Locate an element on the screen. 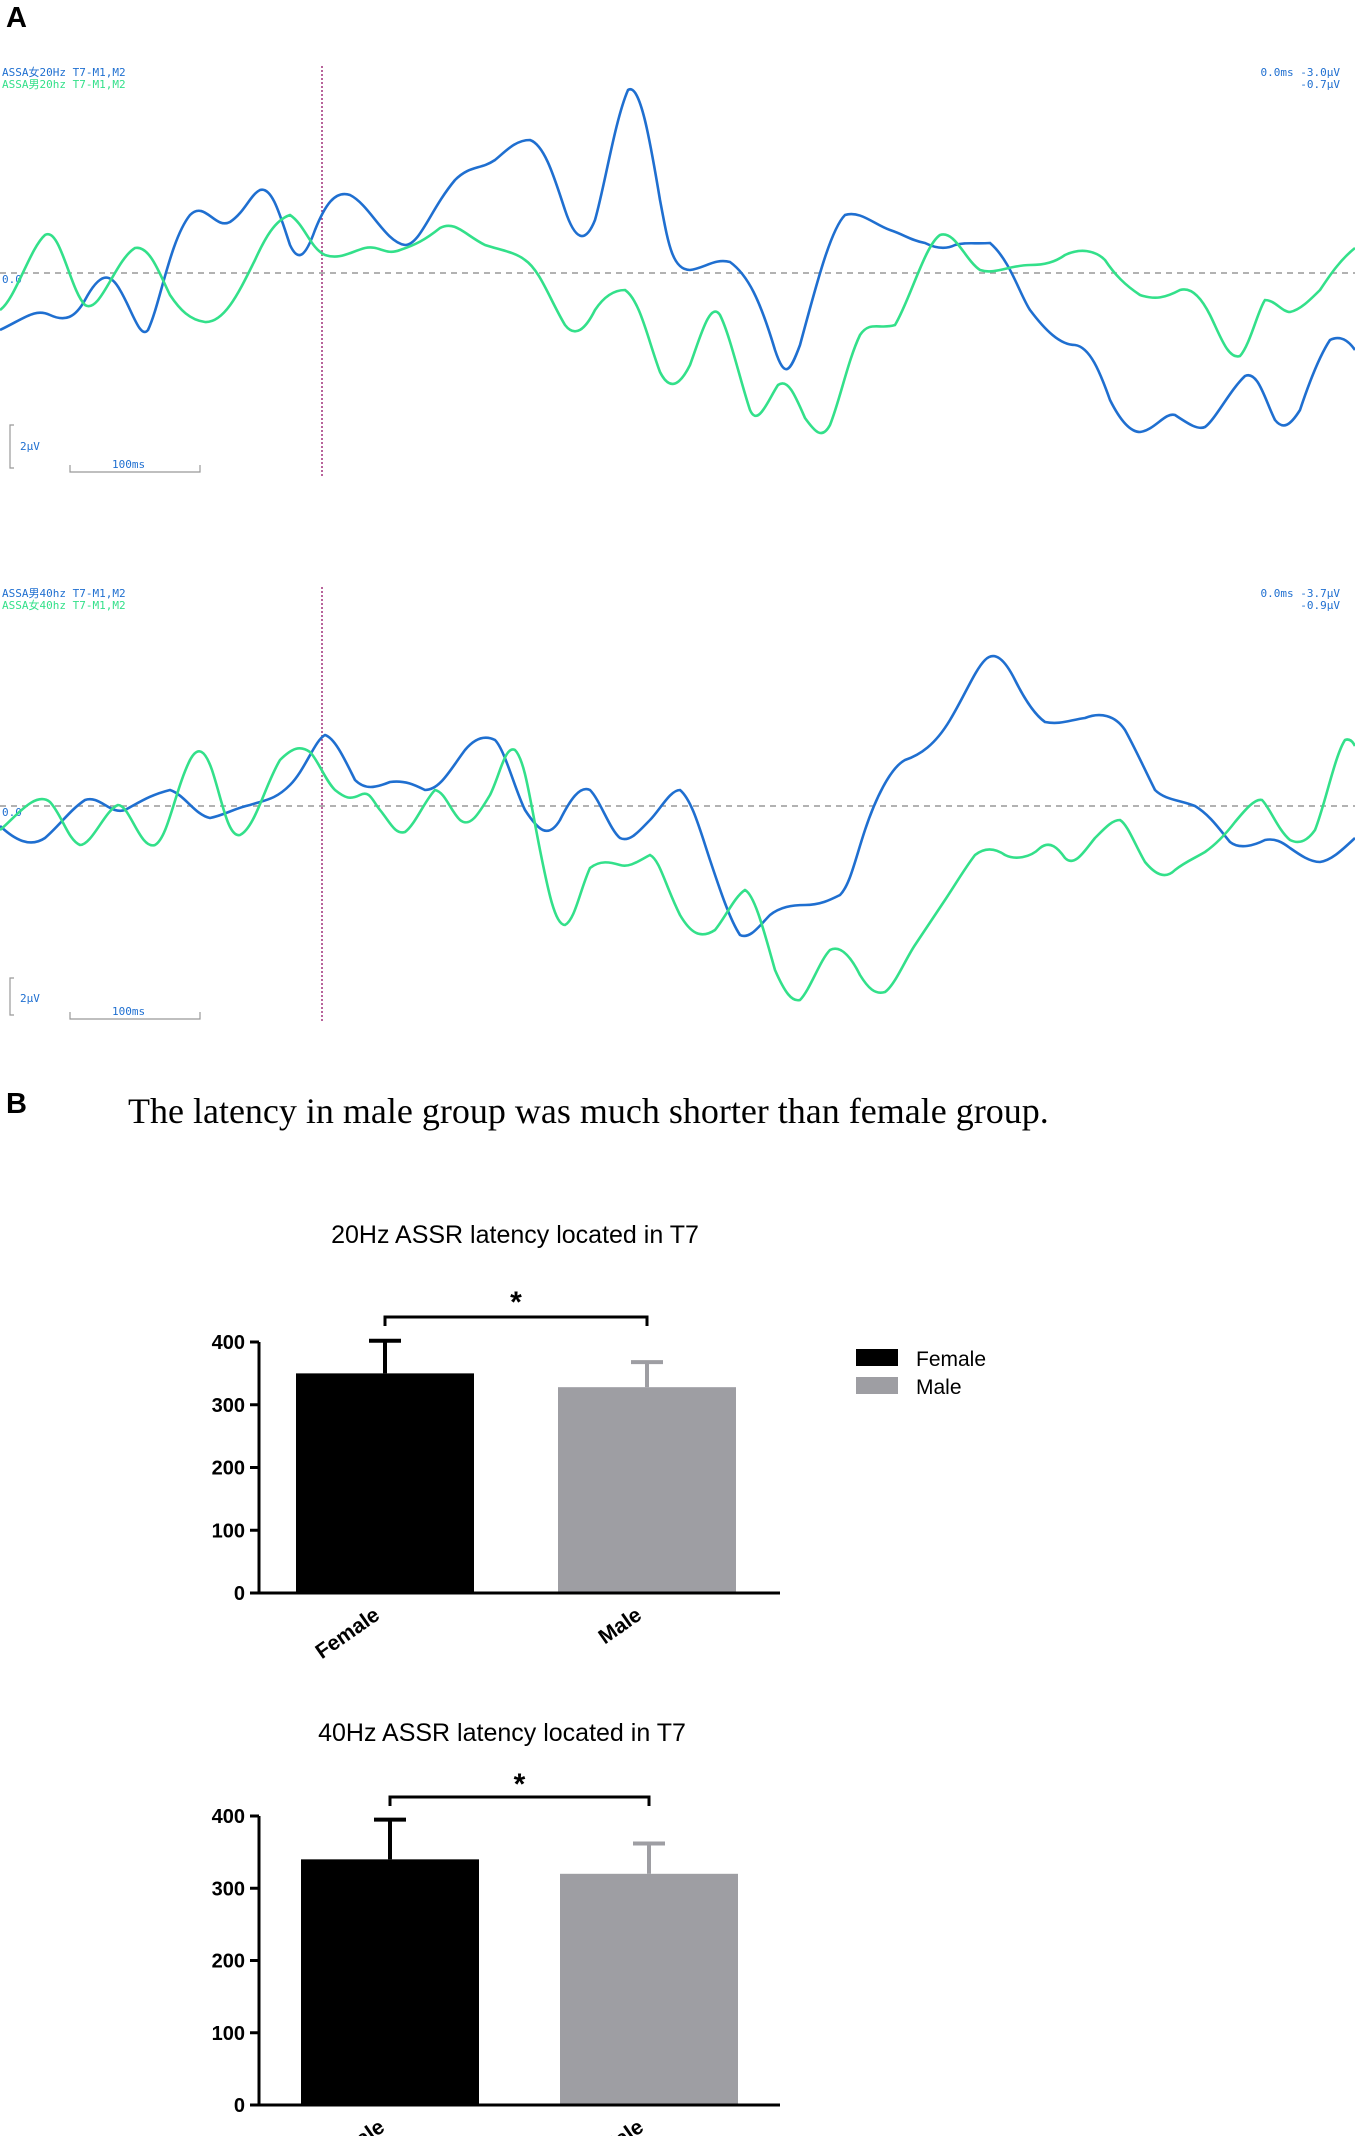  panel-label-a: A is located at coordinates (16, 18).